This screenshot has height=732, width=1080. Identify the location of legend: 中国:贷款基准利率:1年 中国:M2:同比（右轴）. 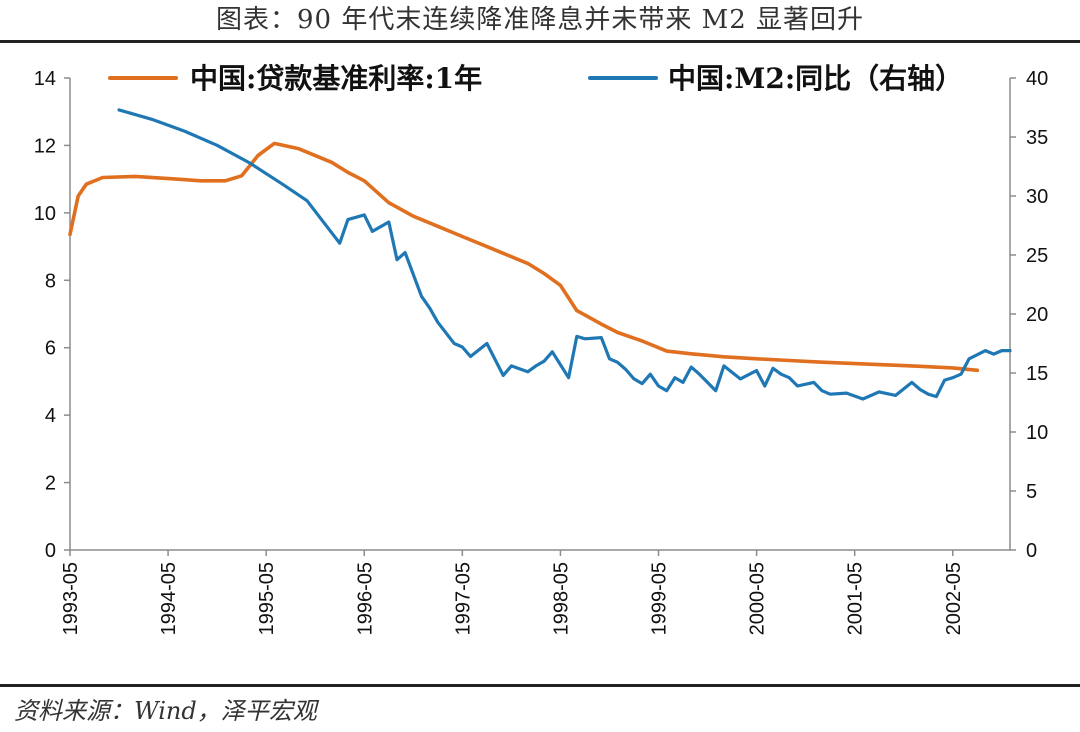
(535, 78).